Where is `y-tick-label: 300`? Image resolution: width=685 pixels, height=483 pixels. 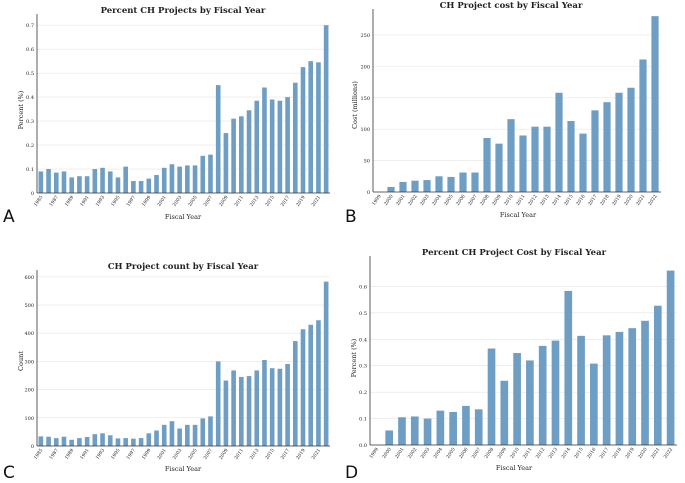 y-tick-label: 300 is located at coordinates (29, 362).